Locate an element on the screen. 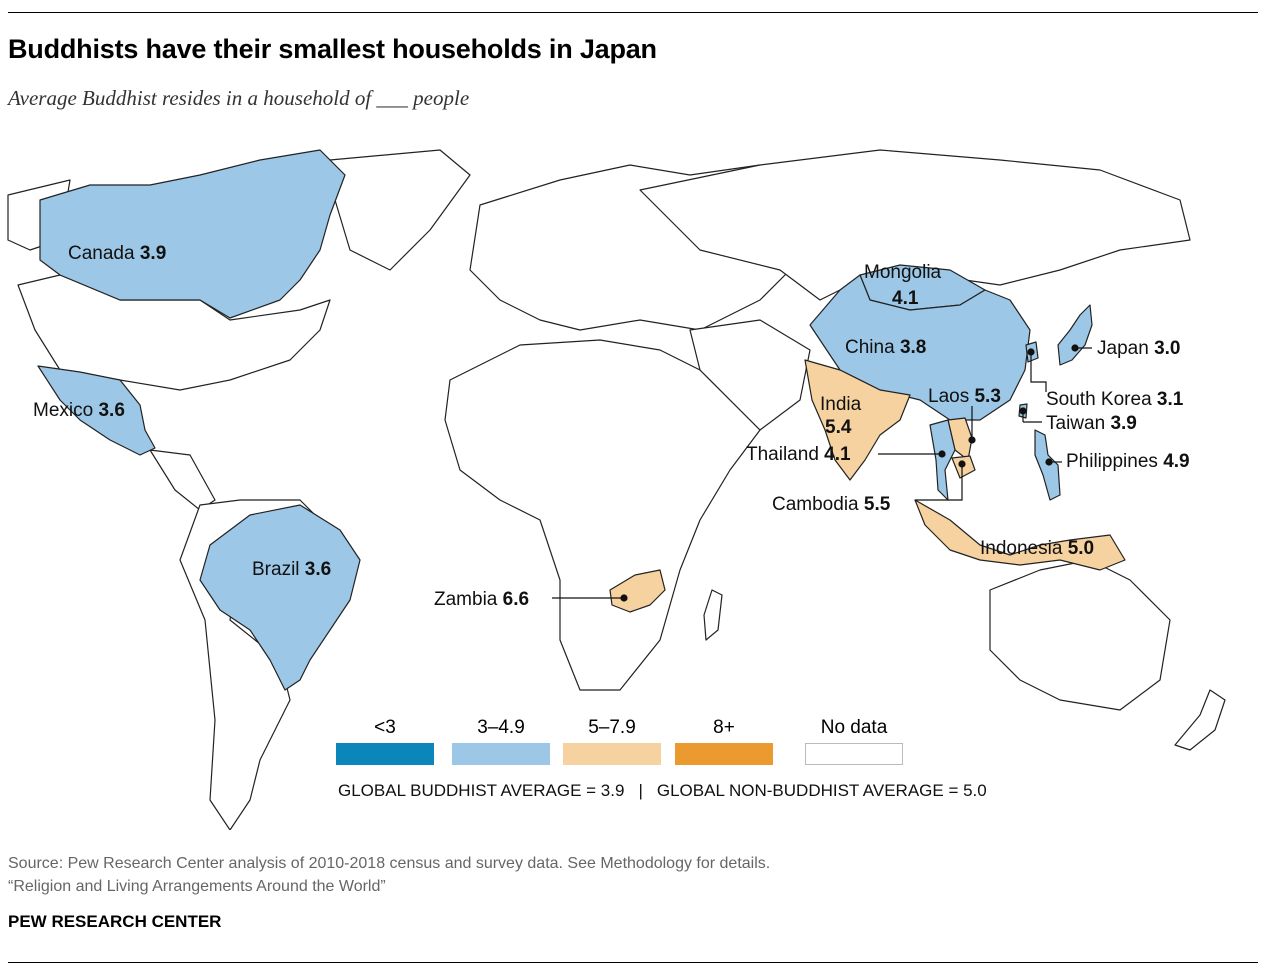  country-indonesia is located at coordinates (1020, 535).